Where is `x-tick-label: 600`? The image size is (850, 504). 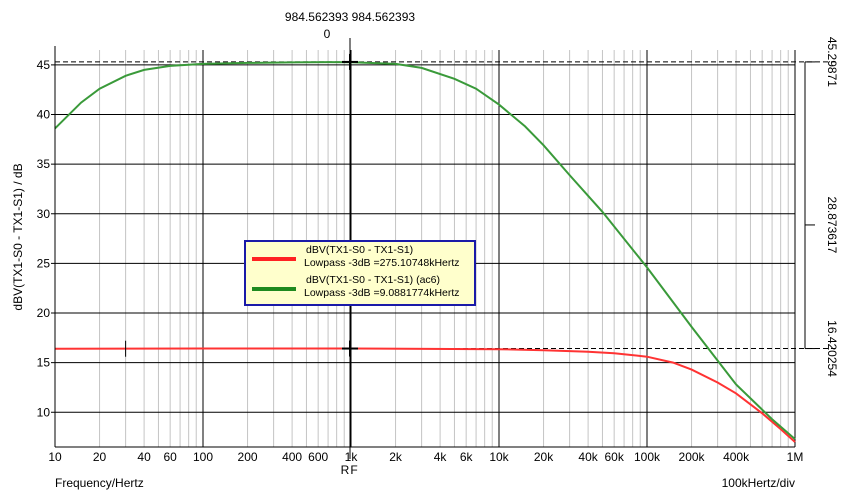 x-tick-label: 600 is located at coordinates (318, 457).